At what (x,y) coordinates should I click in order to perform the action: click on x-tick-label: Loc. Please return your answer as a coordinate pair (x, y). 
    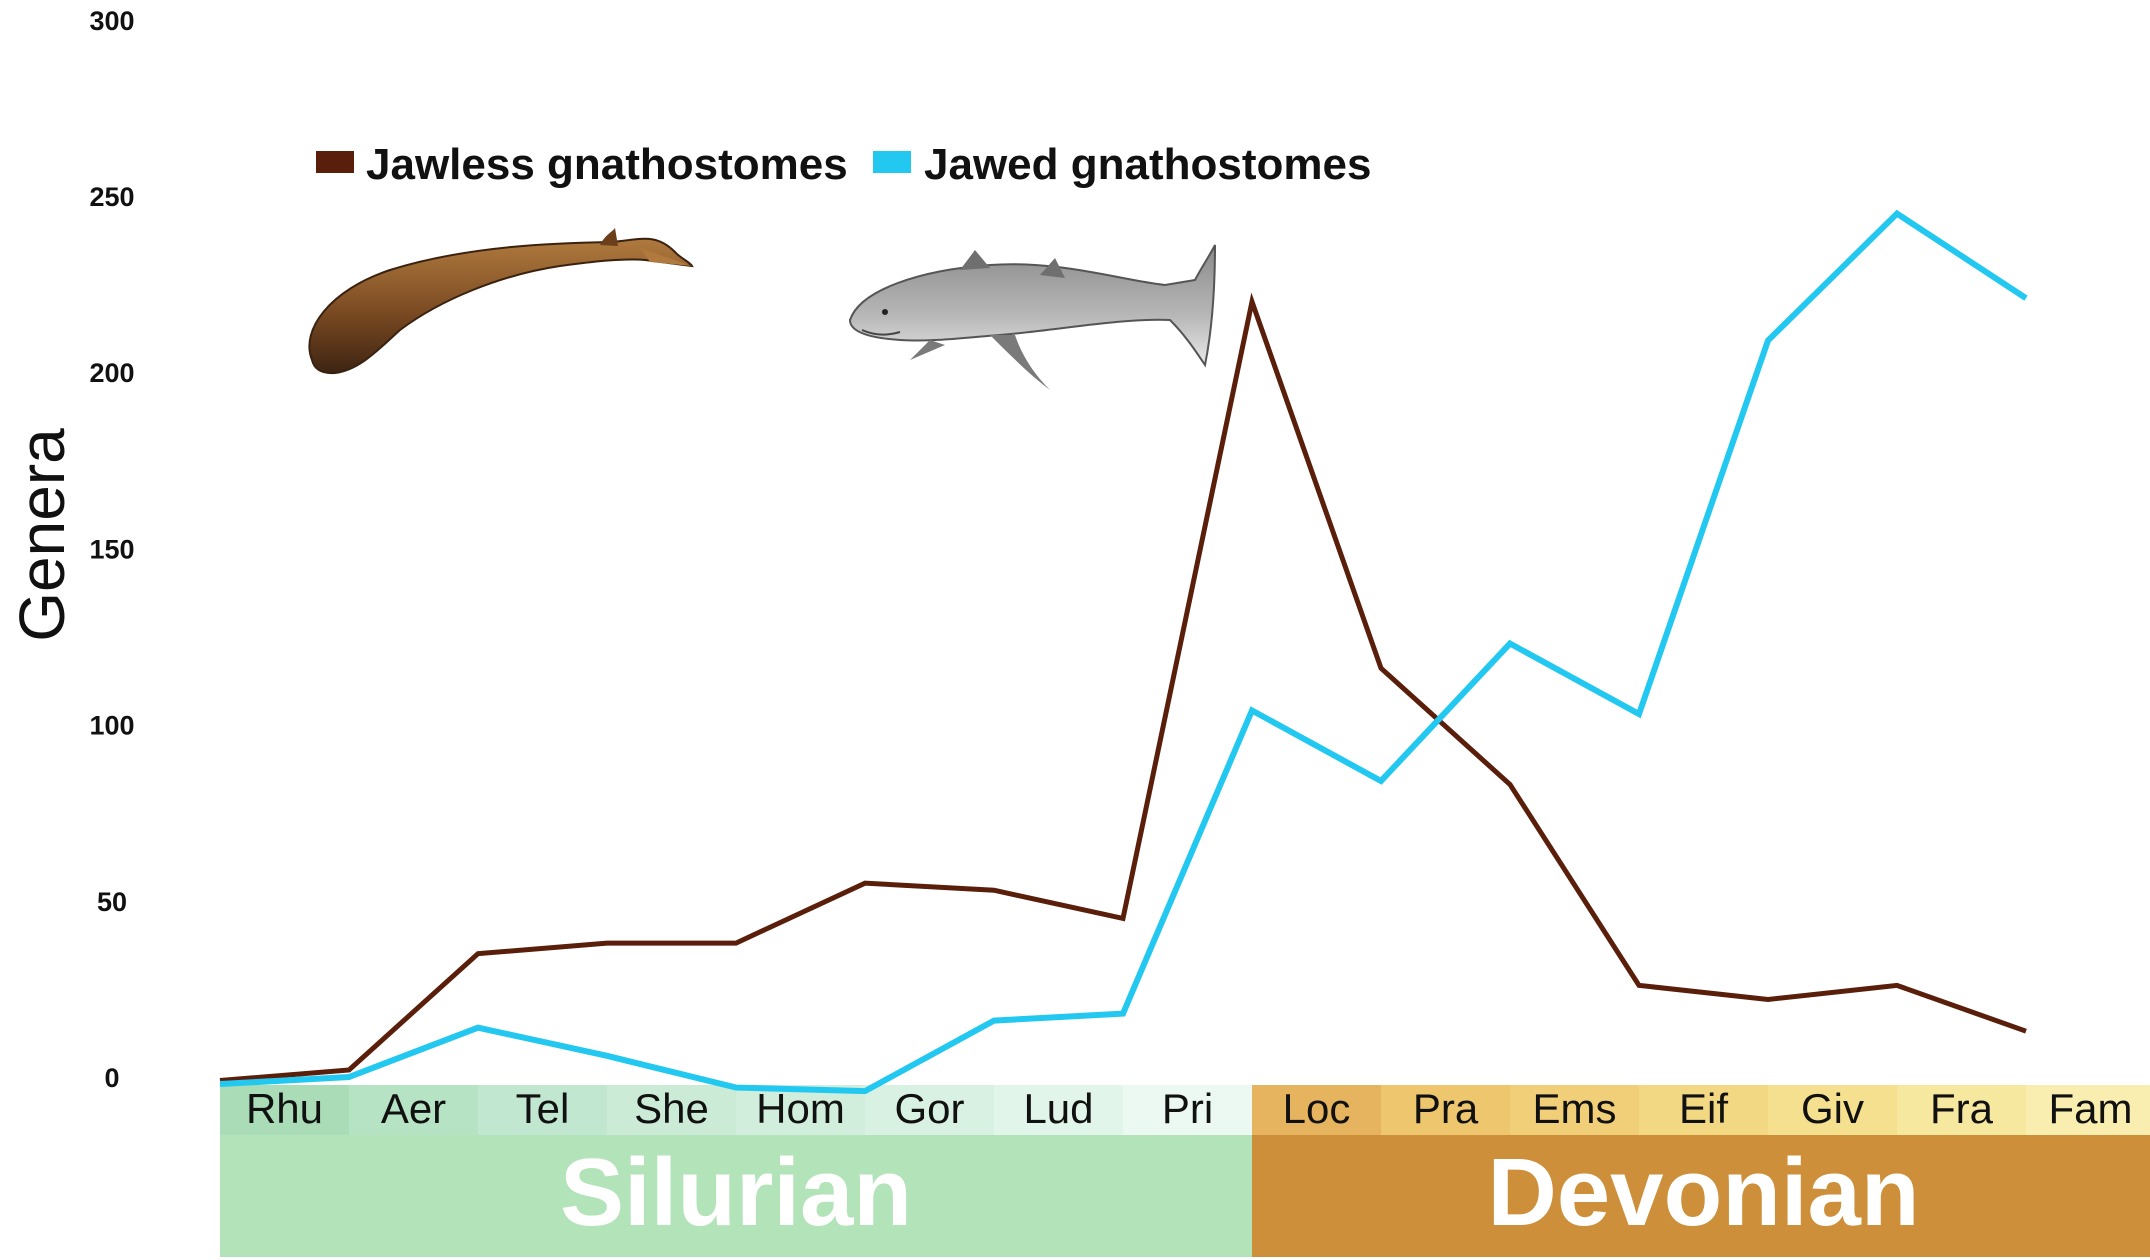
    Looking at the image, I should click on (1317, 1108).